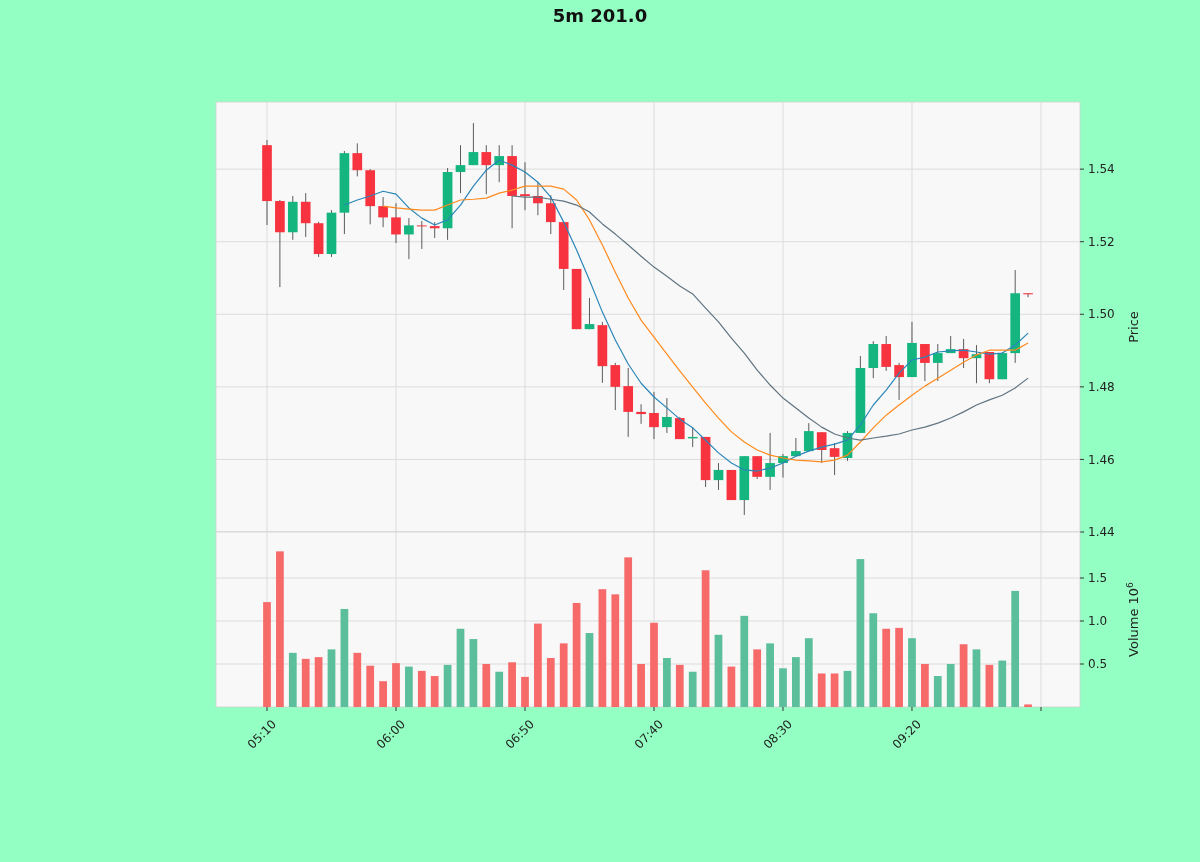 The height and width of the screenshot is (862, 1200). Describe the element at coordinates (1133, 327) in the screenshot. I see `y-axis-title: Price` at that location.